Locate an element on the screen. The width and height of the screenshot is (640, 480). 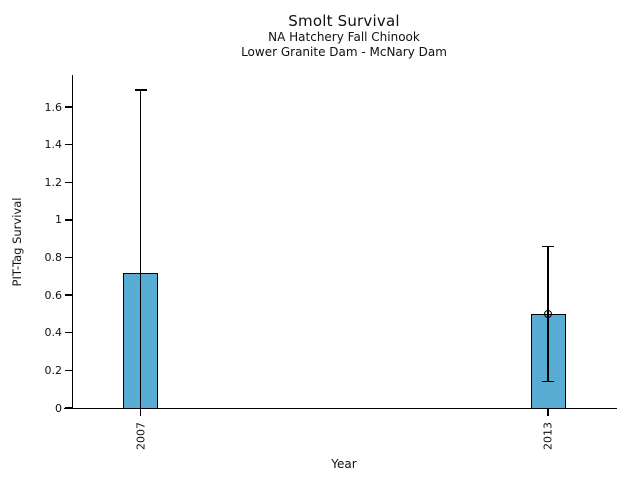
x-tick-label-2007: 2007 is located at coordinates (140, 436).